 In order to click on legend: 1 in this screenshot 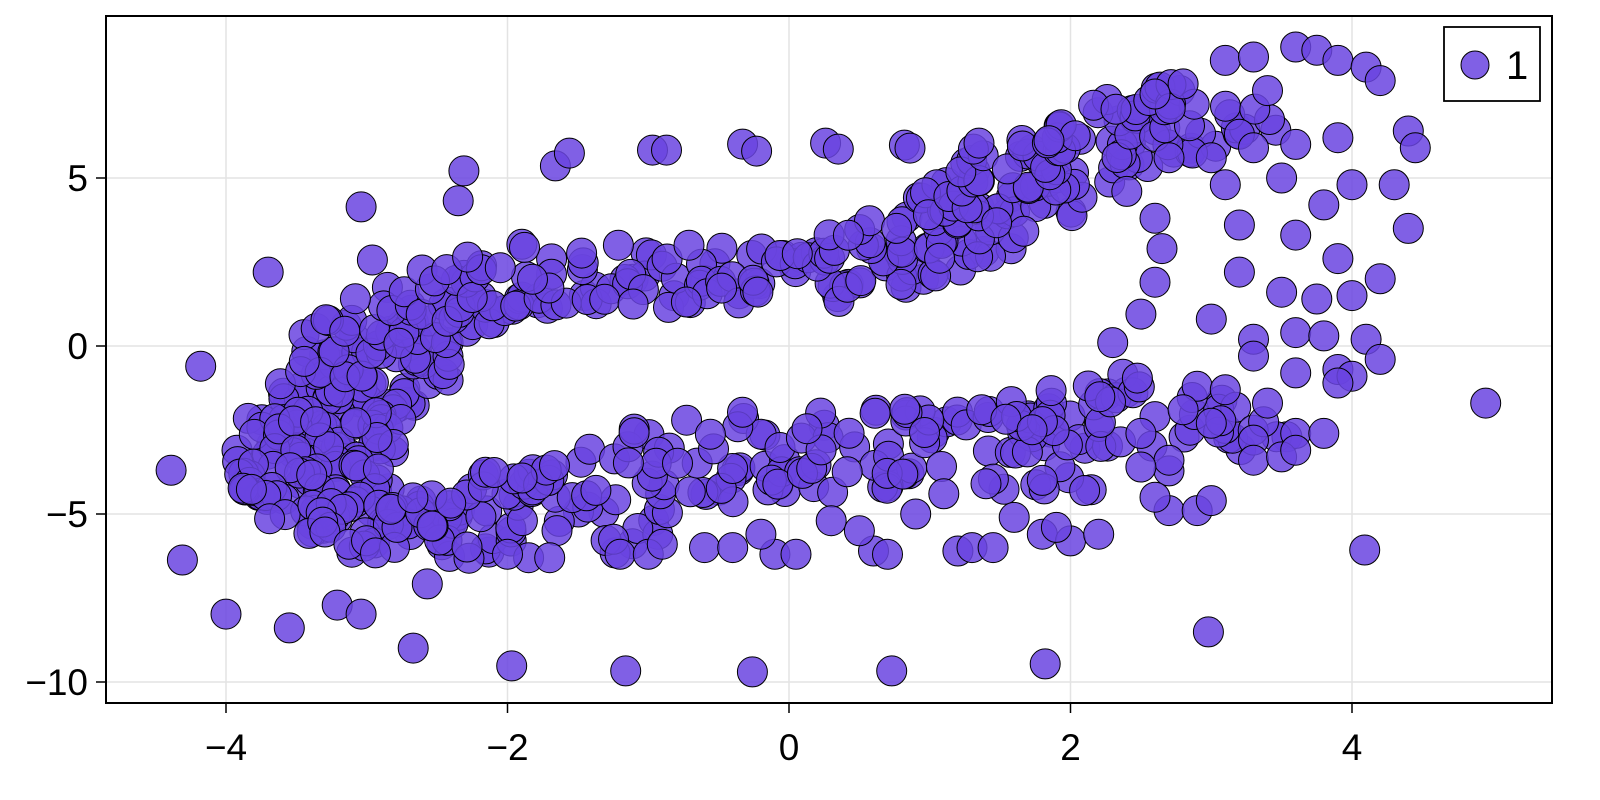, I will do `click(1492, 64)`.